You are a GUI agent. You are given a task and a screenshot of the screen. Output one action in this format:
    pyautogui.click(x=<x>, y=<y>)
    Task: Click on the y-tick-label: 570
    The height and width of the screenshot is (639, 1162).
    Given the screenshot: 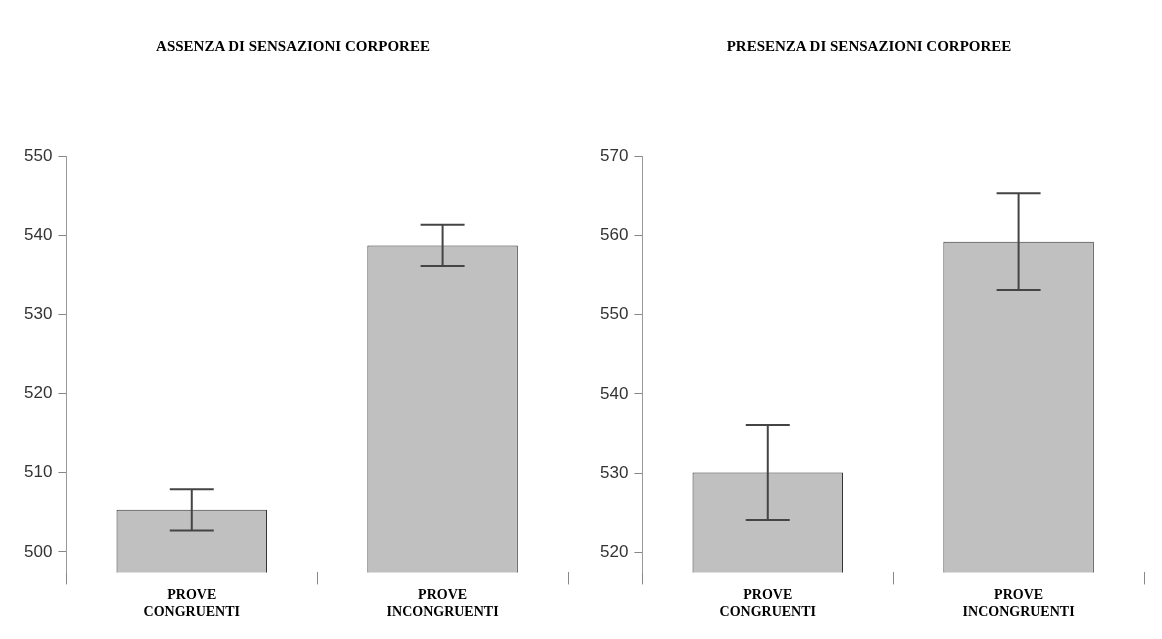 What is the action you would take?
    pyautogui.click(x=614, y=155)
    